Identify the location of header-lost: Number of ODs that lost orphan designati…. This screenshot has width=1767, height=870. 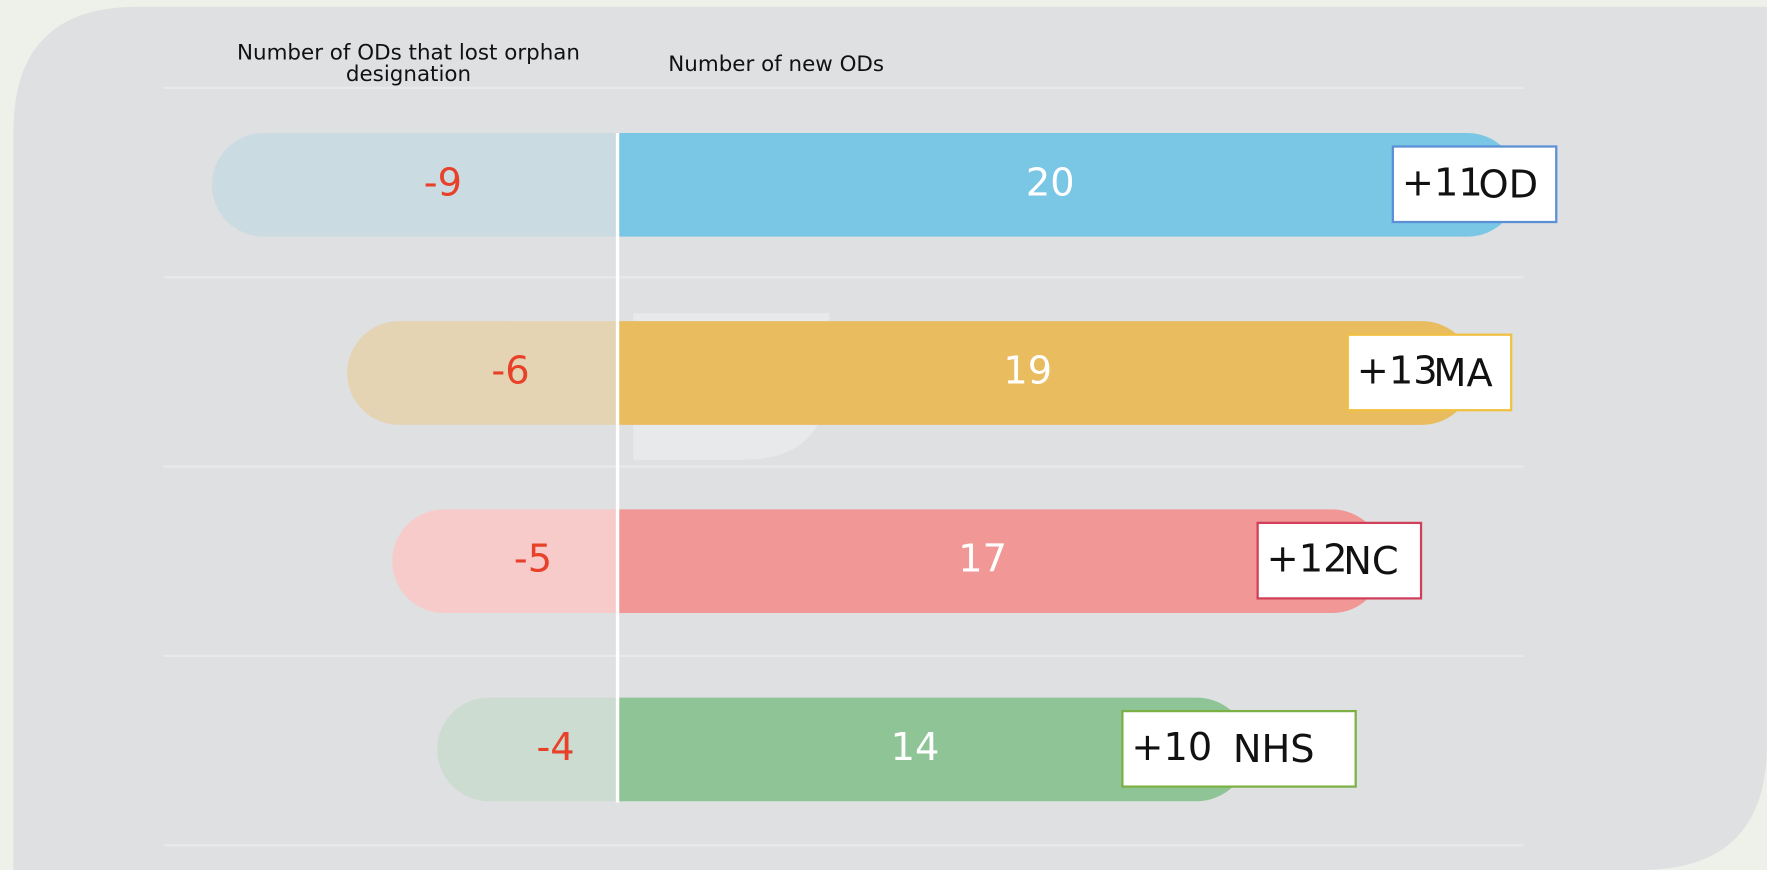
(408, 64).